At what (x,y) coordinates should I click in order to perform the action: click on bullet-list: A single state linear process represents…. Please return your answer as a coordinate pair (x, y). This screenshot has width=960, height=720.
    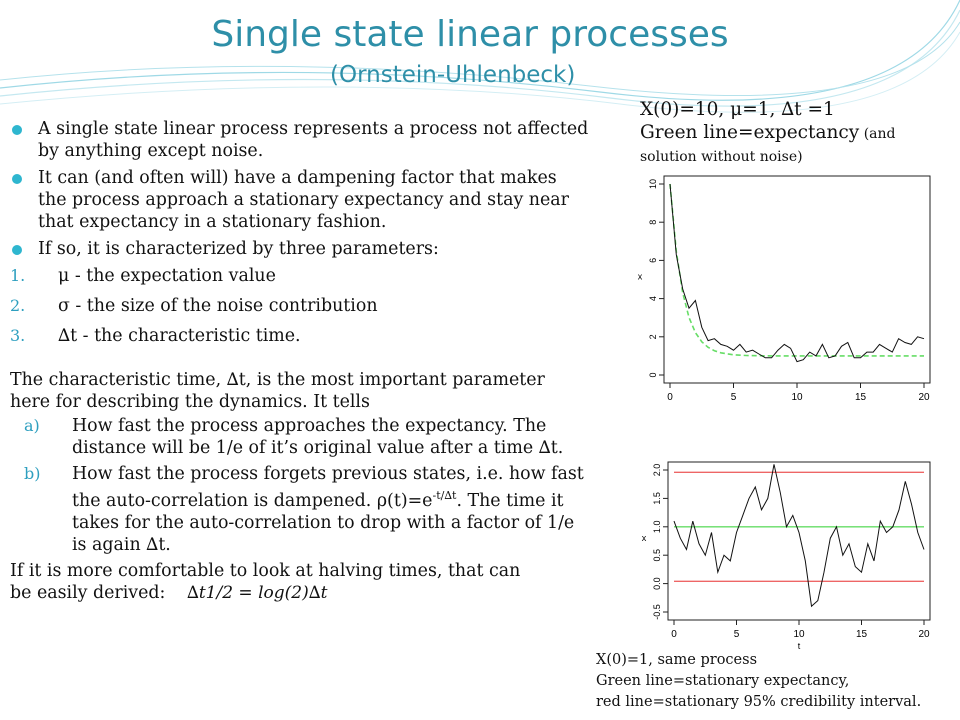
    Looking at the image, I should click on (300, 189).